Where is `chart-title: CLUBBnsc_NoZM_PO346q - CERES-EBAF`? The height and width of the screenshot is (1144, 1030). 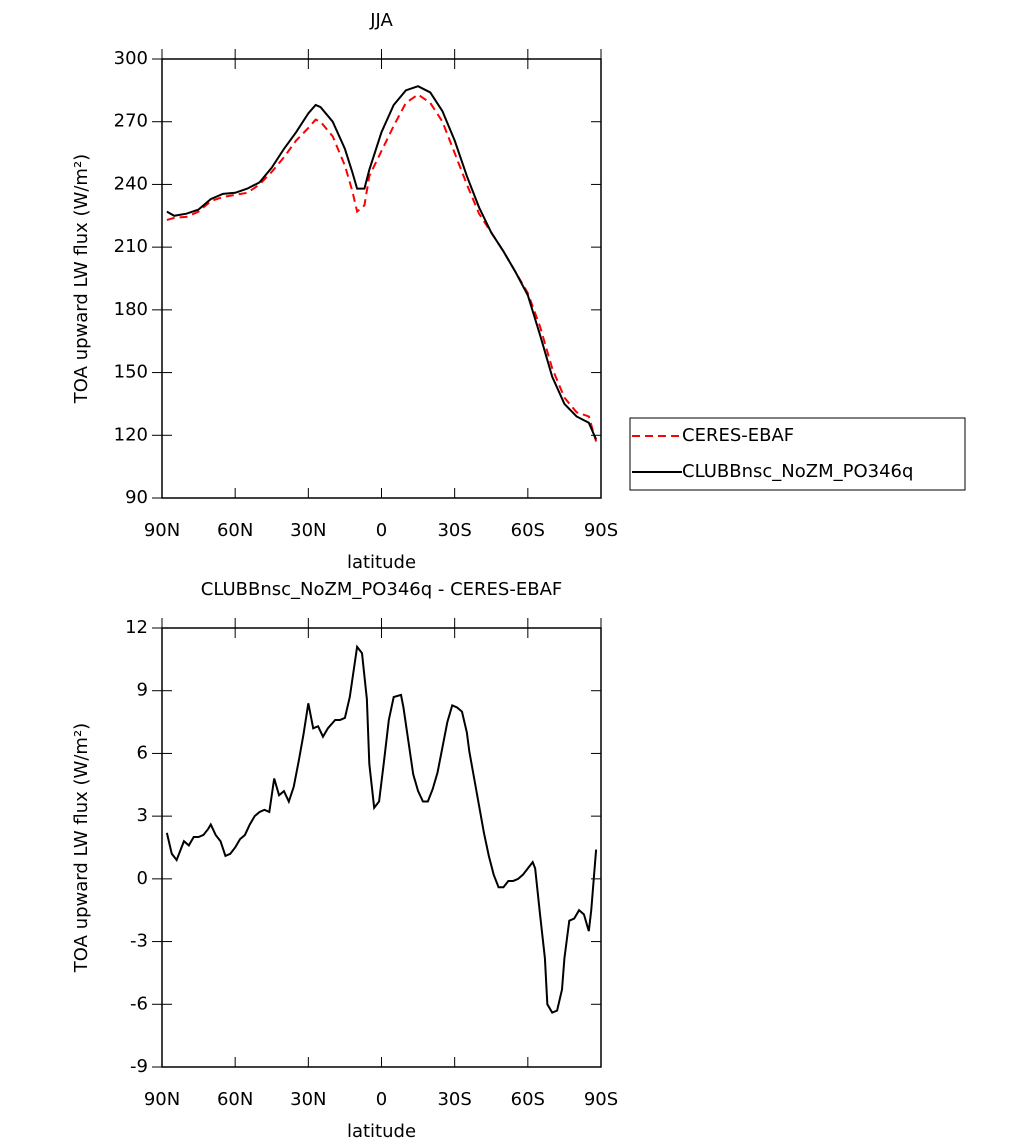
chart-title: CLUBBnsc_NoZM_PO346q - CERES-EBAF is located at coordinates (381, 589).